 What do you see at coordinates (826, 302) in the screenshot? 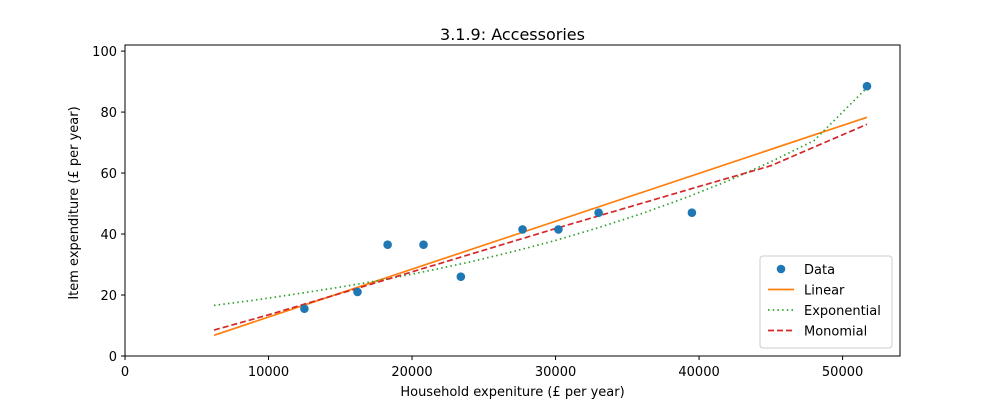
I see `legend-box` at bounding box center [826, 302].